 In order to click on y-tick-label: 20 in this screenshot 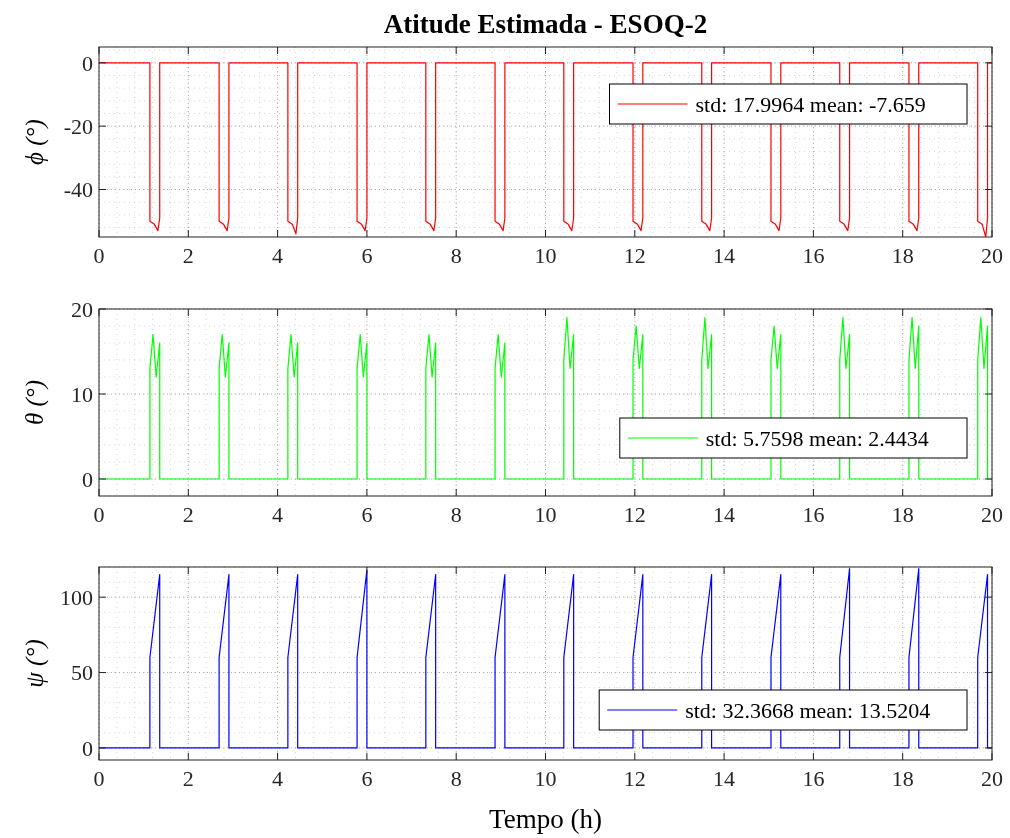, I will do `click(82, 309)`.